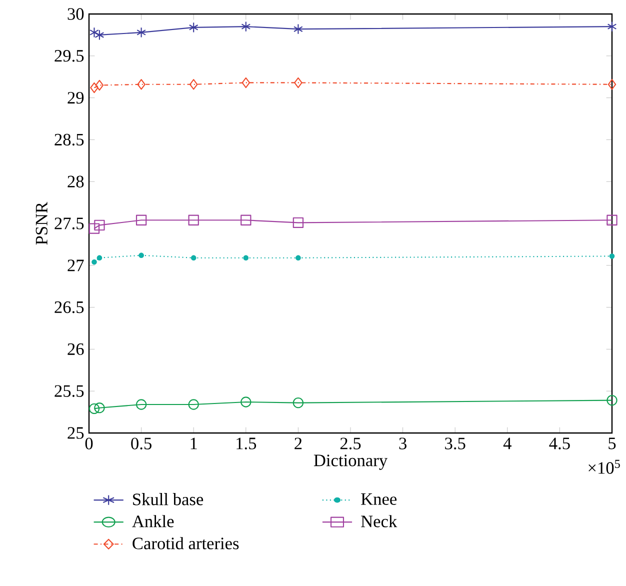 The width and height of the screenshot is (626, 586). Describe the element at coordinates (76, 266) in the screenshot. I see `y-tick-label: 27` at that location.